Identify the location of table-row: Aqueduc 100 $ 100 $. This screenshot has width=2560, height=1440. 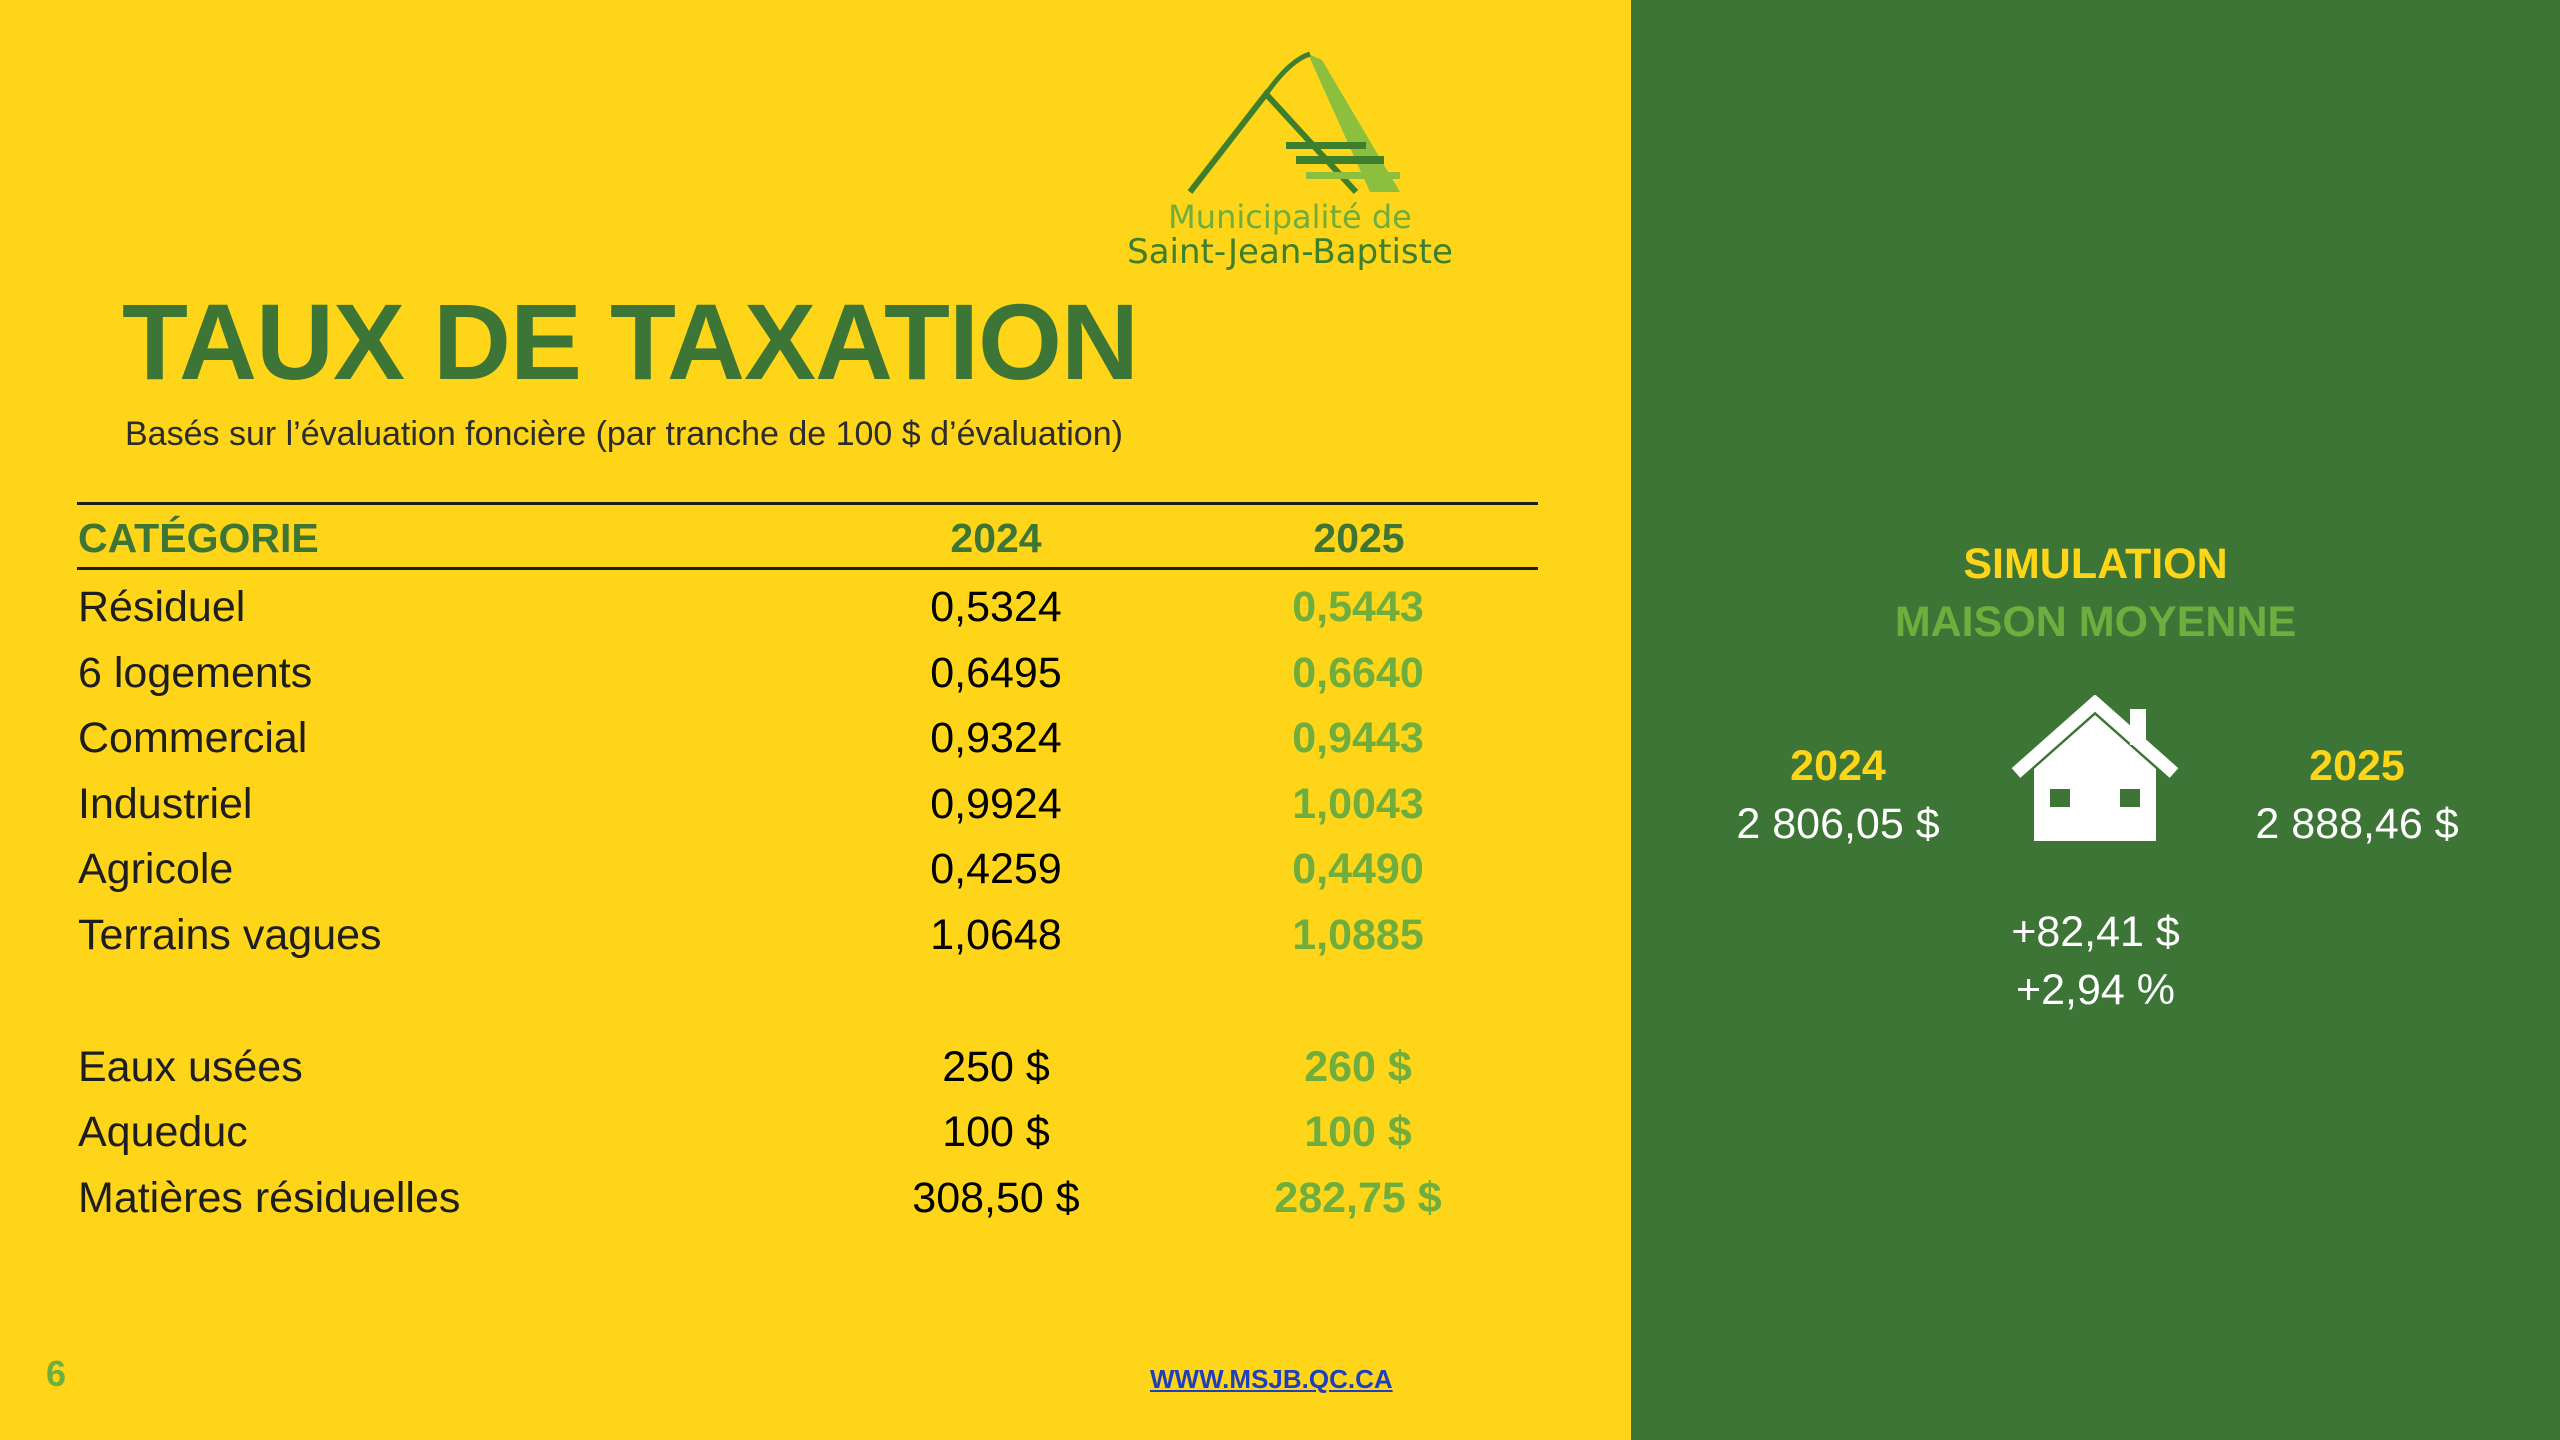
(800, 1132).